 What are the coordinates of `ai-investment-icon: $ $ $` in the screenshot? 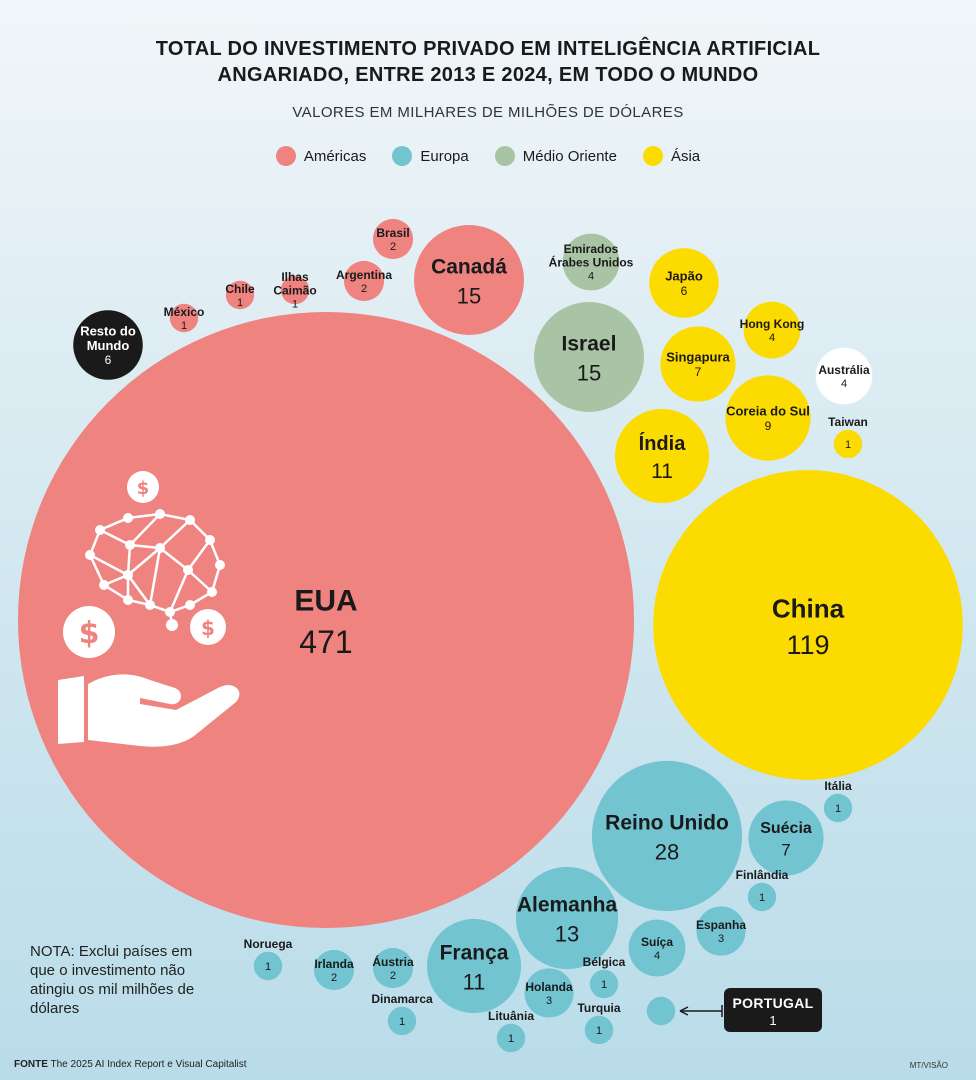 It's located at (149, 609).